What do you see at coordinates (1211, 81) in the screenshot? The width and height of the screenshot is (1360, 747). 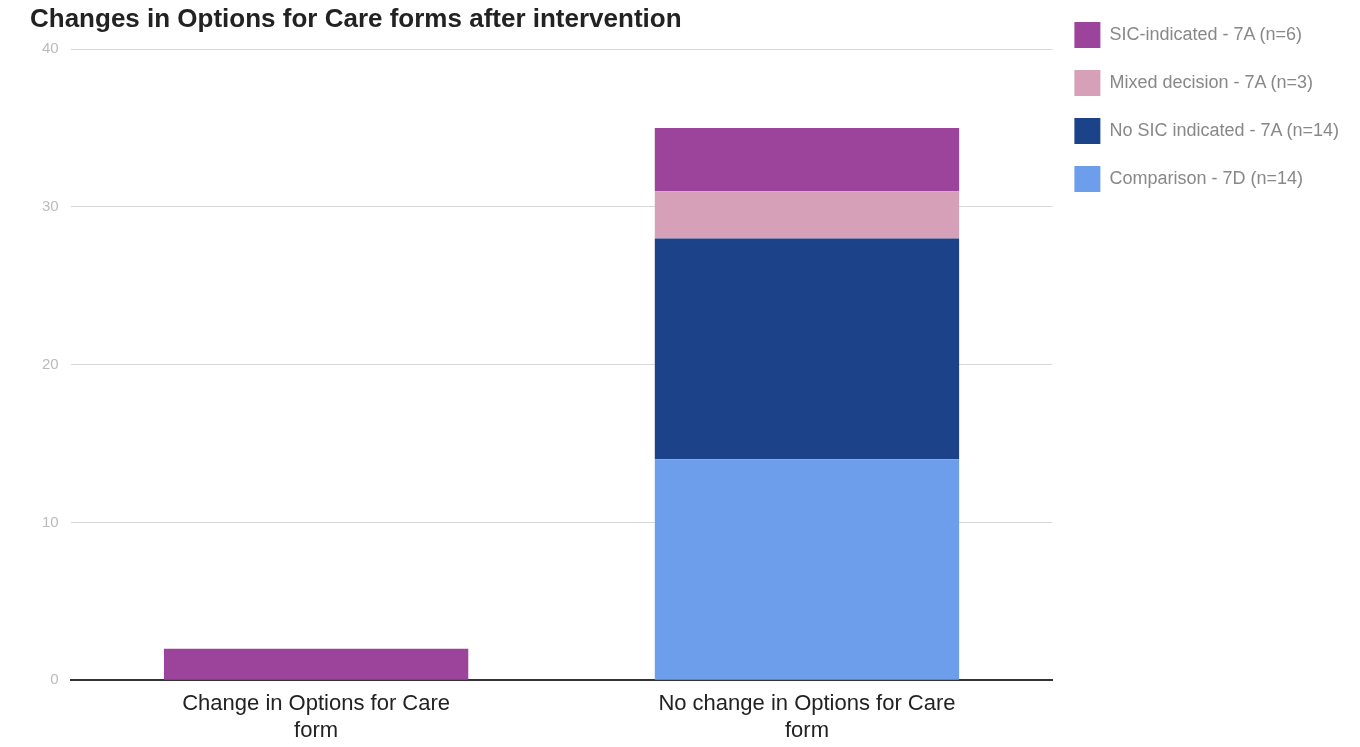 I see `legend-label: Mixed decision - 7A (n=3)` at bounding box center [1211, 81].